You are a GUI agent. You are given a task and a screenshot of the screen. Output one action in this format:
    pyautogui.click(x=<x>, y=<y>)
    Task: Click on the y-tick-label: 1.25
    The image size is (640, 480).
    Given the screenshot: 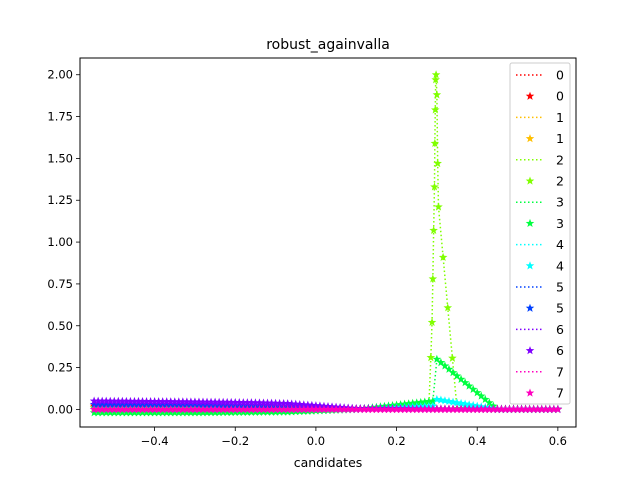 What is the action you would take?
    pyautogui.click(x=60, y=200)
    